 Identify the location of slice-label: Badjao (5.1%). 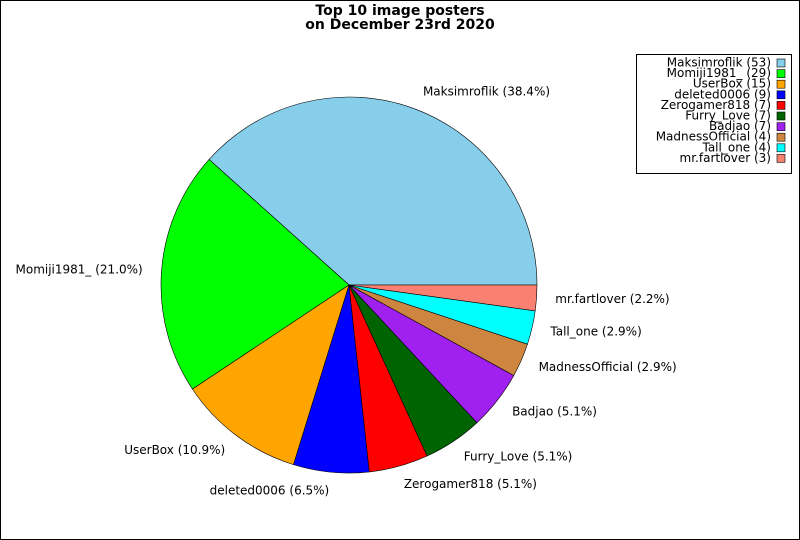
(554, 412).